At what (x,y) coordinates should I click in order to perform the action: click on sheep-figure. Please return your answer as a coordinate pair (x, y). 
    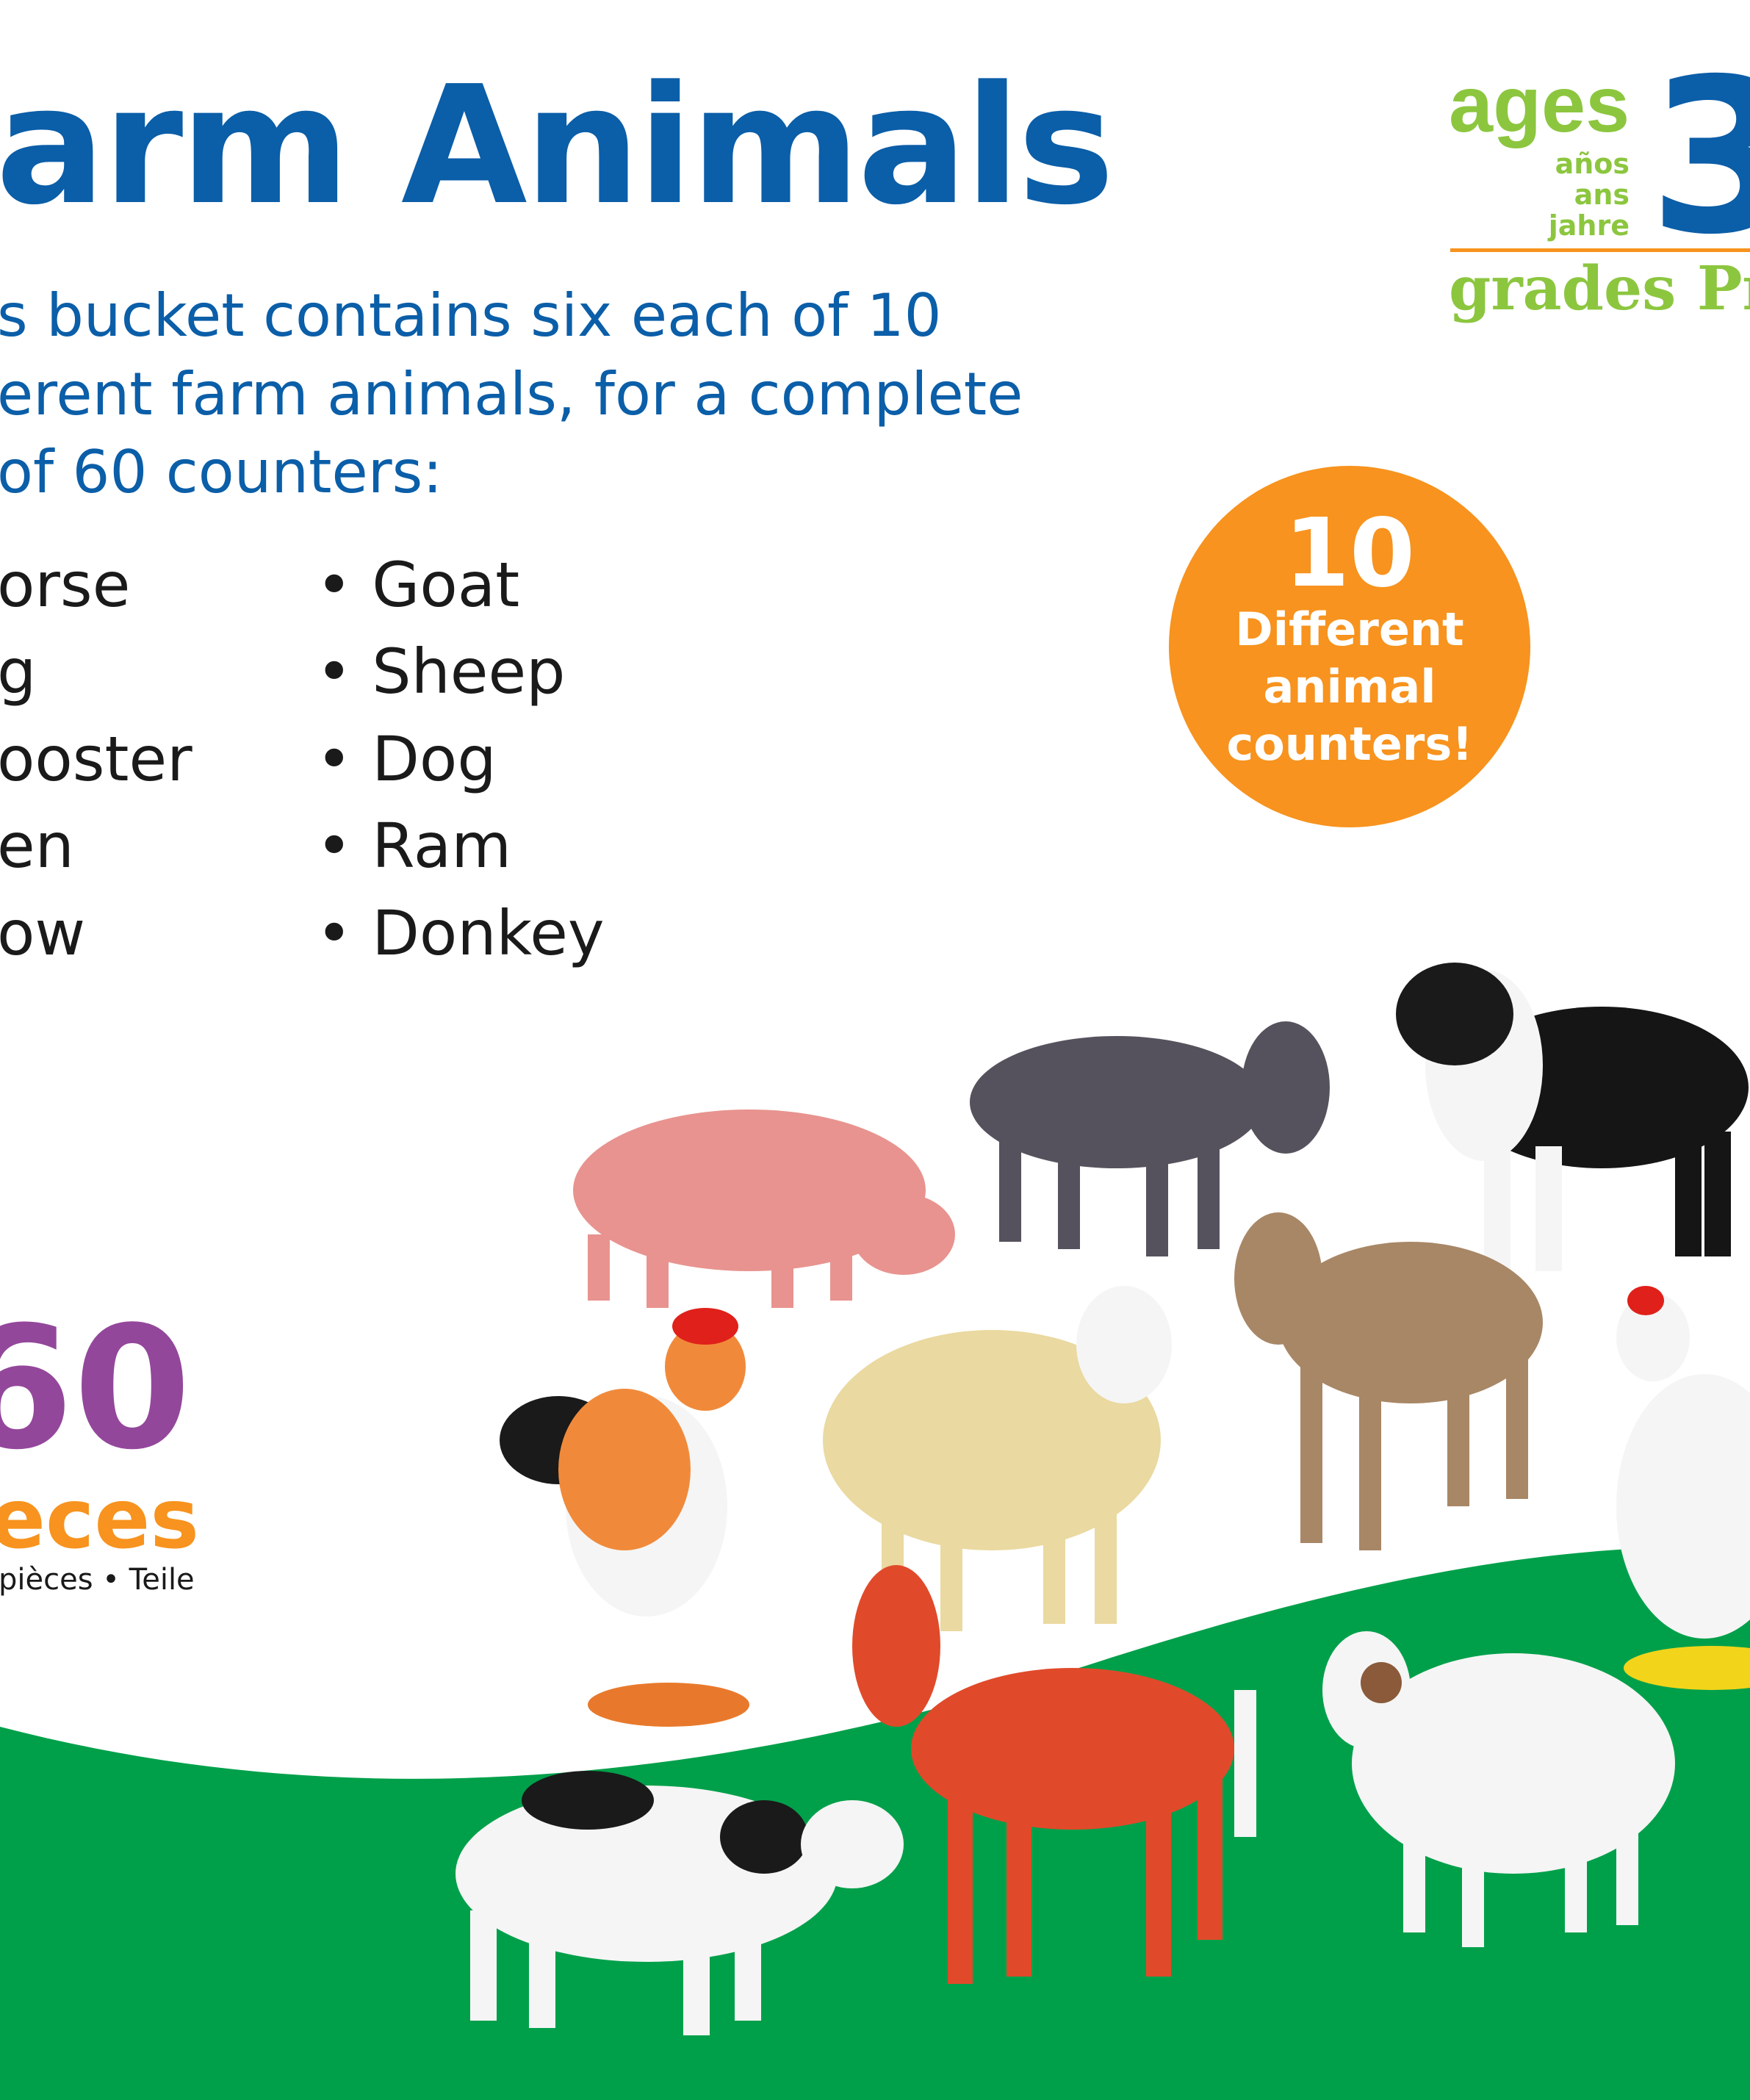
    Looking at the image, I should click on (997, 1458).